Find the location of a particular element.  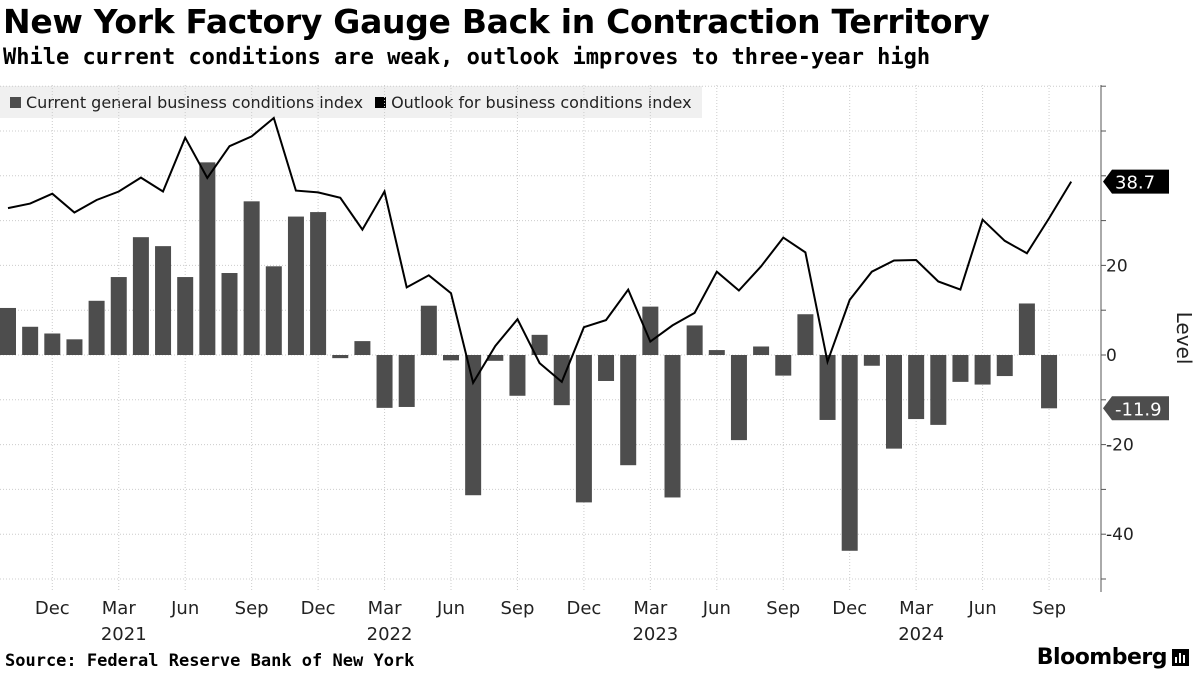

brand-name: Bloomberg is located at coordinates (1102, 657).